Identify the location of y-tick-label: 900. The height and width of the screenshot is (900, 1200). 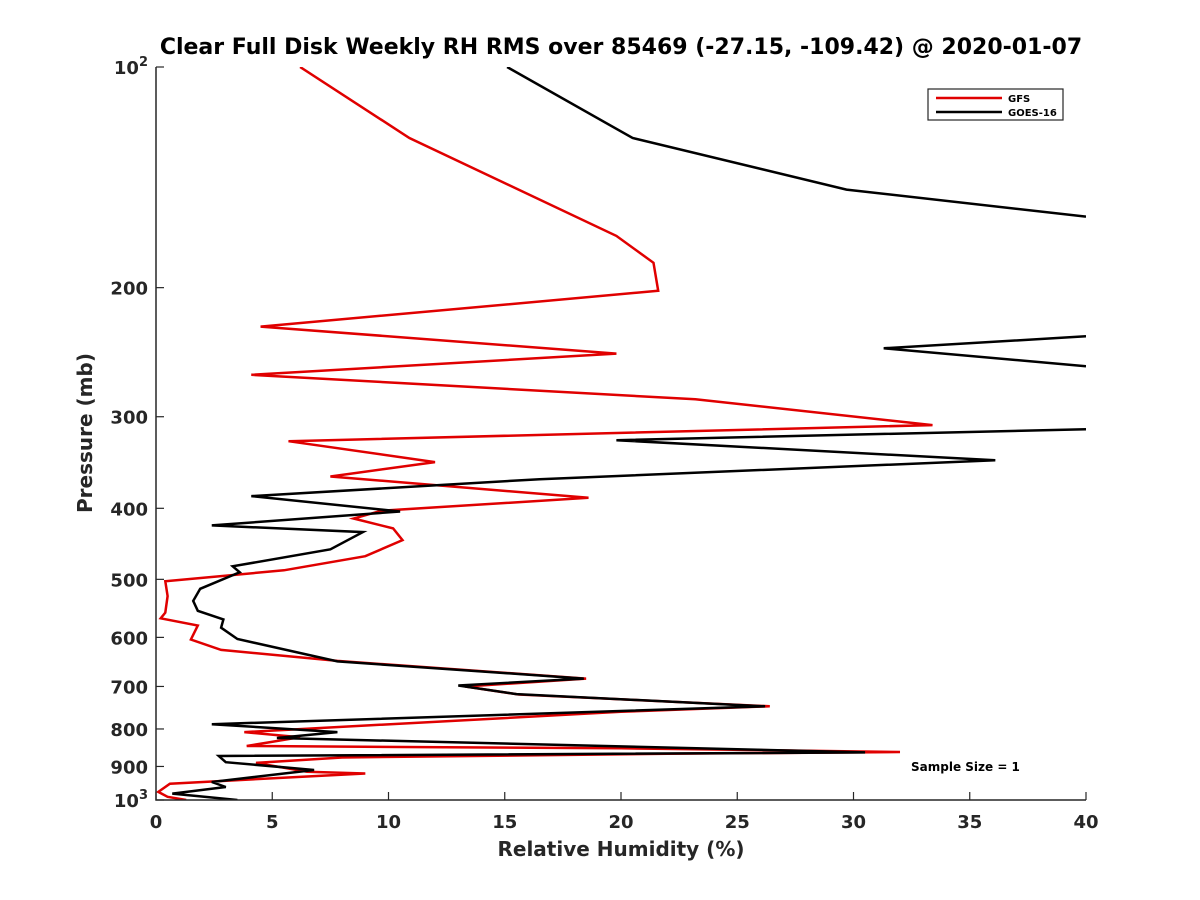
(129, 767).